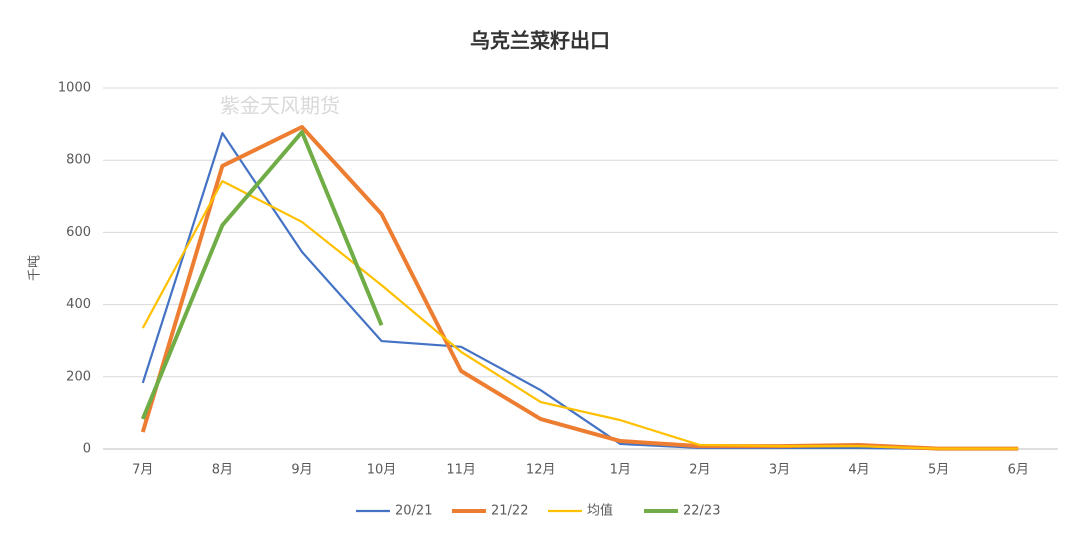  I want to click on x-tick-label: 7月, so click(142, 470).